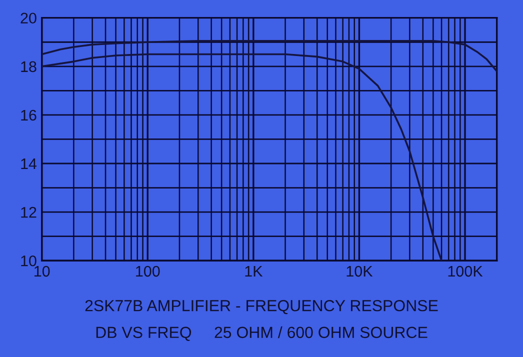 The image size is (523, 357). Describe the element at coordinates (359, 271) in the screenshot. I see `x-tick-label: 10K` at that location.